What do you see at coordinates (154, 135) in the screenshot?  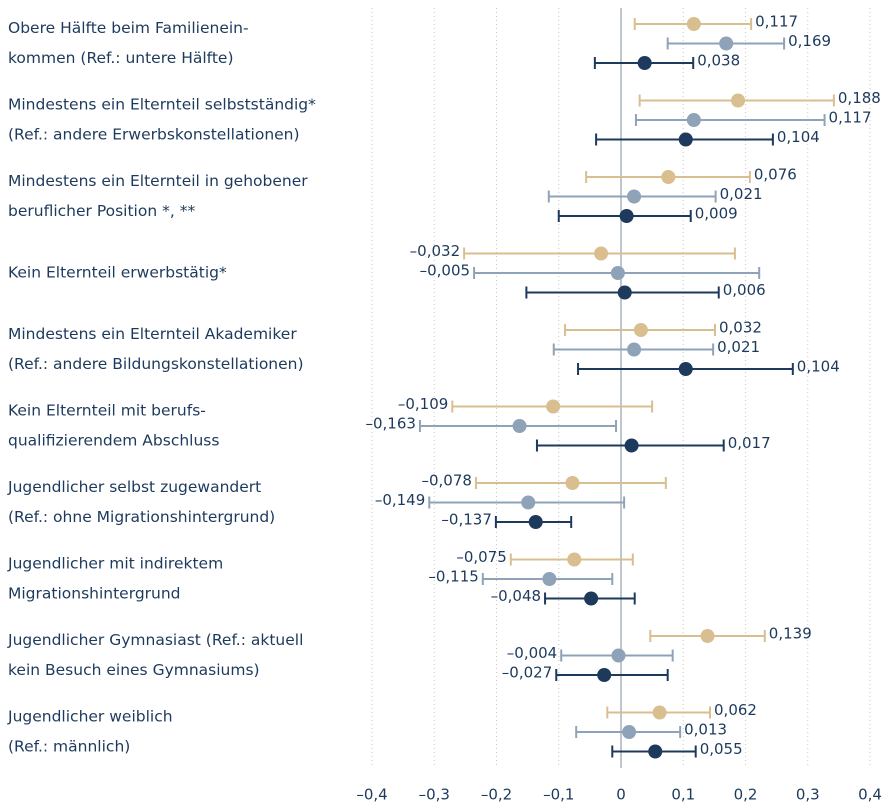 I see `category-label: (Ref.: andere Erwerbskonstellationen)` at bounding box center [154, 135].